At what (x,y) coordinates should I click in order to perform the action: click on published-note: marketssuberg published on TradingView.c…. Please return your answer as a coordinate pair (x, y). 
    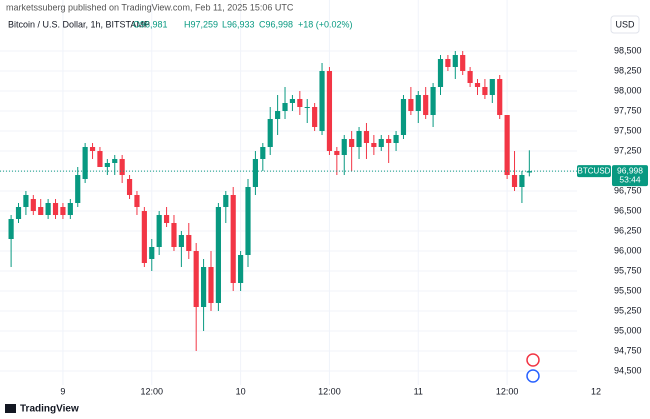
    Looking at the image, I should click on (150, 7).